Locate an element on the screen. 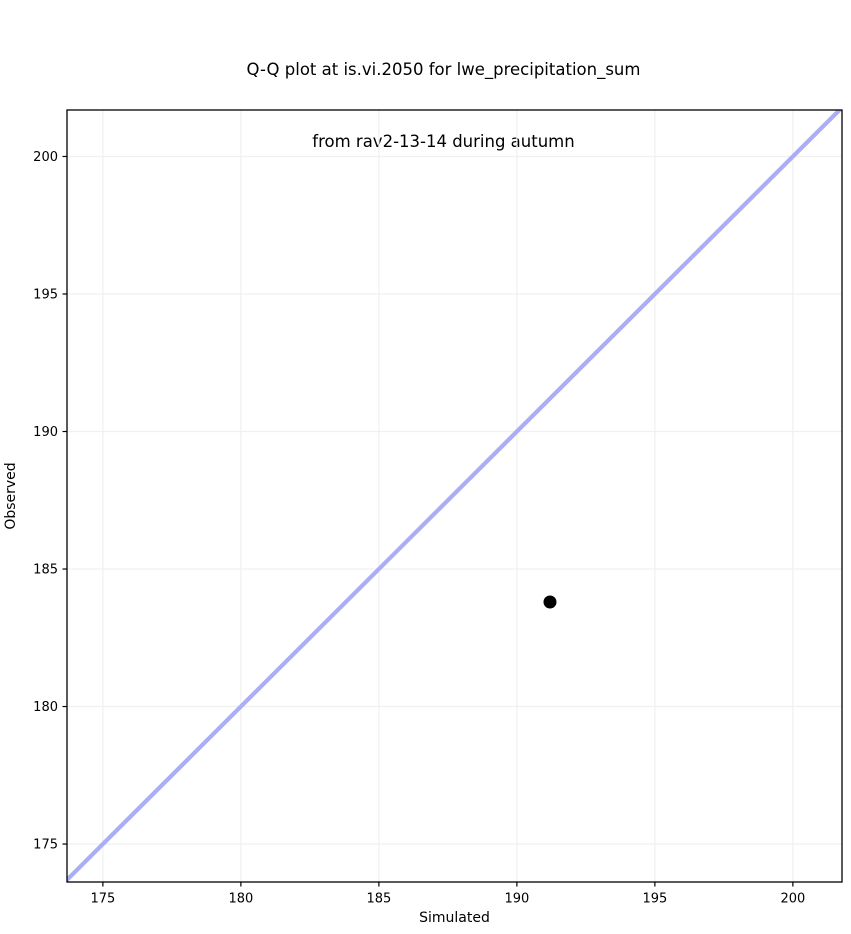 The height and width of the screenshot is (934, 851). x-tick-label: 175 is located at coordinates (102, 899).